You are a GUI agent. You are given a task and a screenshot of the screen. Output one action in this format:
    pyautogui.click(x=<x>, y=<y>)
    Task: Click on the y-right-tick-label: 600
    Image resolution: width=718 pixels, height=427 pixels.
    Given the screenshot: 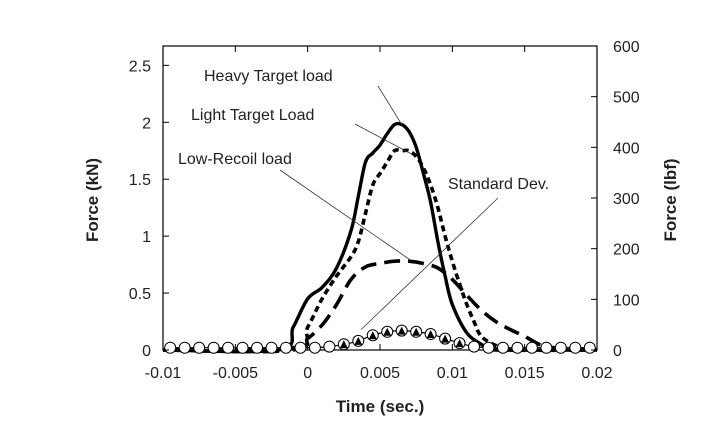 What is the action you would take?
    pyautogui.click(x=626, y=47)
    